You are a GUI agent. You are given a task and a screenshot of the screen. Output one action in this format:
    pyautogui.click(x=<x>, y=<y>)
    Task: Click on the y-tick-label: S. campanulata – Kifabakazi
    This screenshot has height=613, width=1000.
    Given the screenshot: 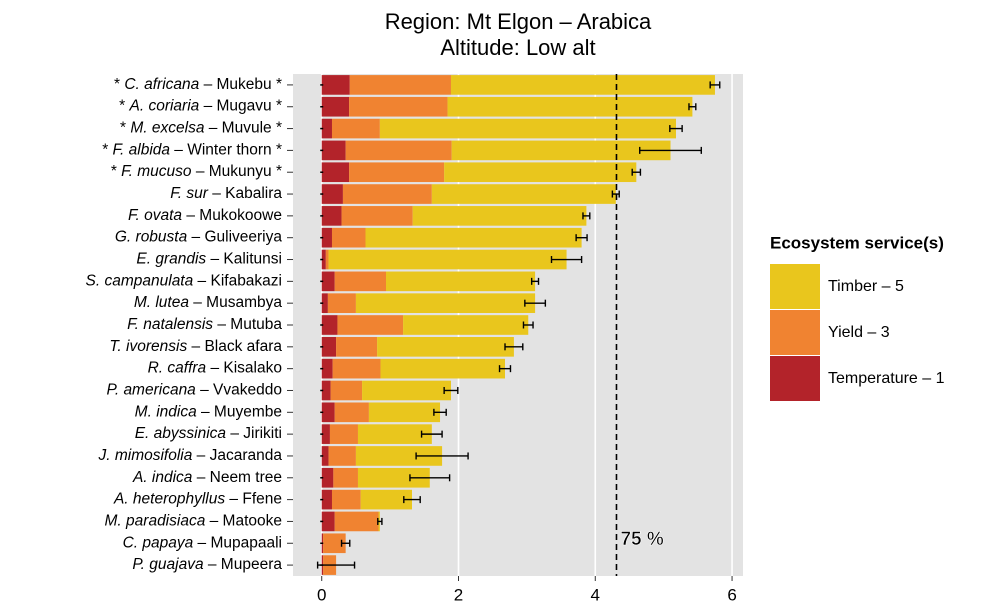 What is the action you would take?
    pyautogui.click(x=184, y=280)
    